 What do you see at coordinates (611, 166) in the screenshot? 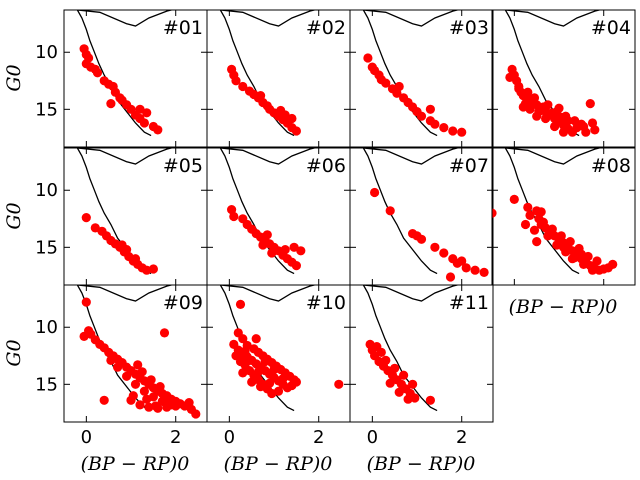
I see `panel-label: #08` at bounding box center [611, 166].